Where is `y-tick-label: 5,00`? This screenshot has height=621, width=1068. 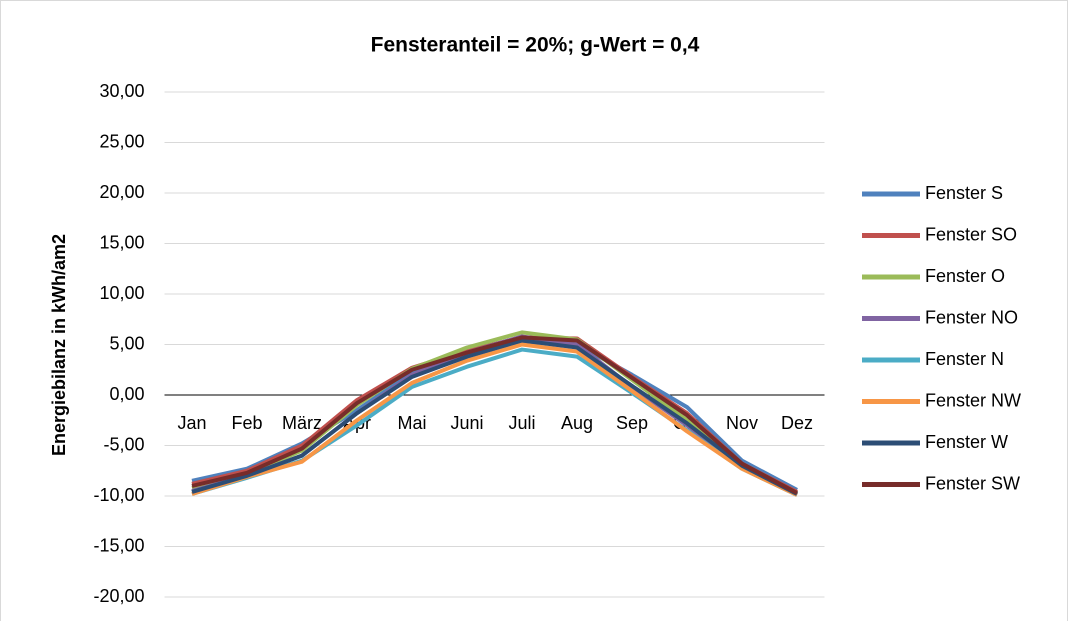
y-tick-label: 5,00 is located at coordinates (126, 343).